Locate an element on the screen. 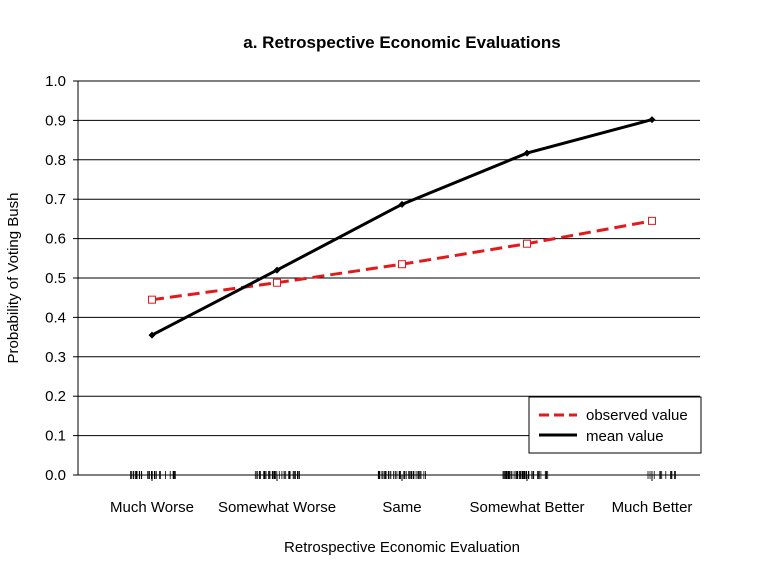 Image resolution: width=768 pixels, height=576 pixels. legend-label-observed: observed value is located at coordinates (637, 415).